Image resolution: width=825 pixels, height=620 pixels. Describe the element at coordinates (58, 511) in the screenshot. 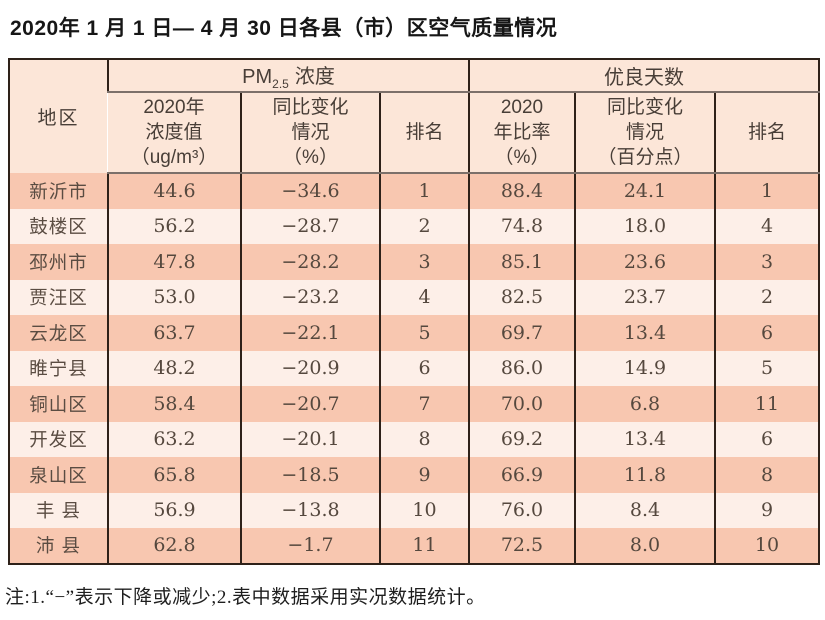

I see `region-cell: 丰 县` at that location.